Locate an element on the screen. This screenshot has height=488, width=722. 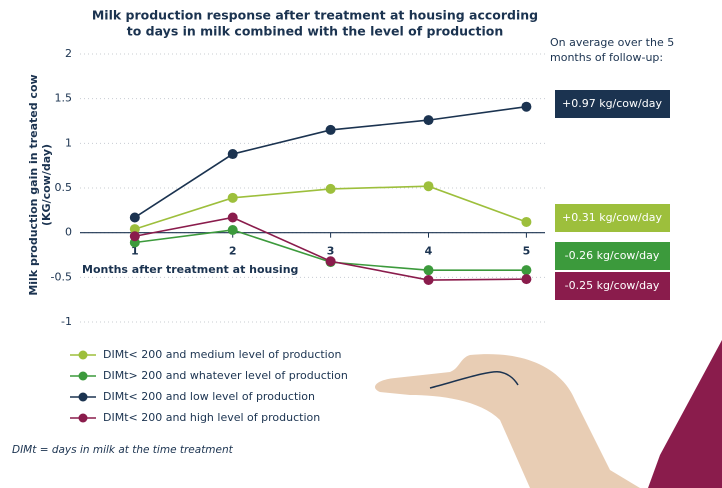
legend-label: DIMt< 200 and low level of production is located at coordinates (209, 396).